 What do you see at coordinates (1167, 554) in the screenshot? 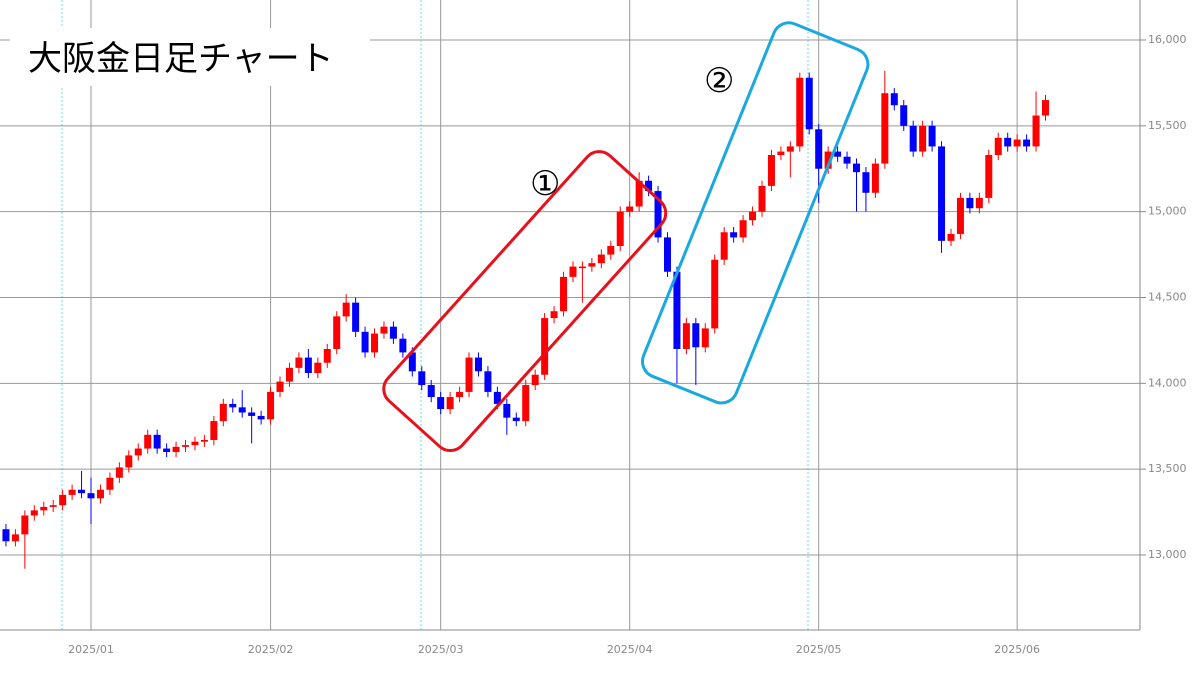
I see `y-tick-label: 13,000` at bounding box center [1167, 554].